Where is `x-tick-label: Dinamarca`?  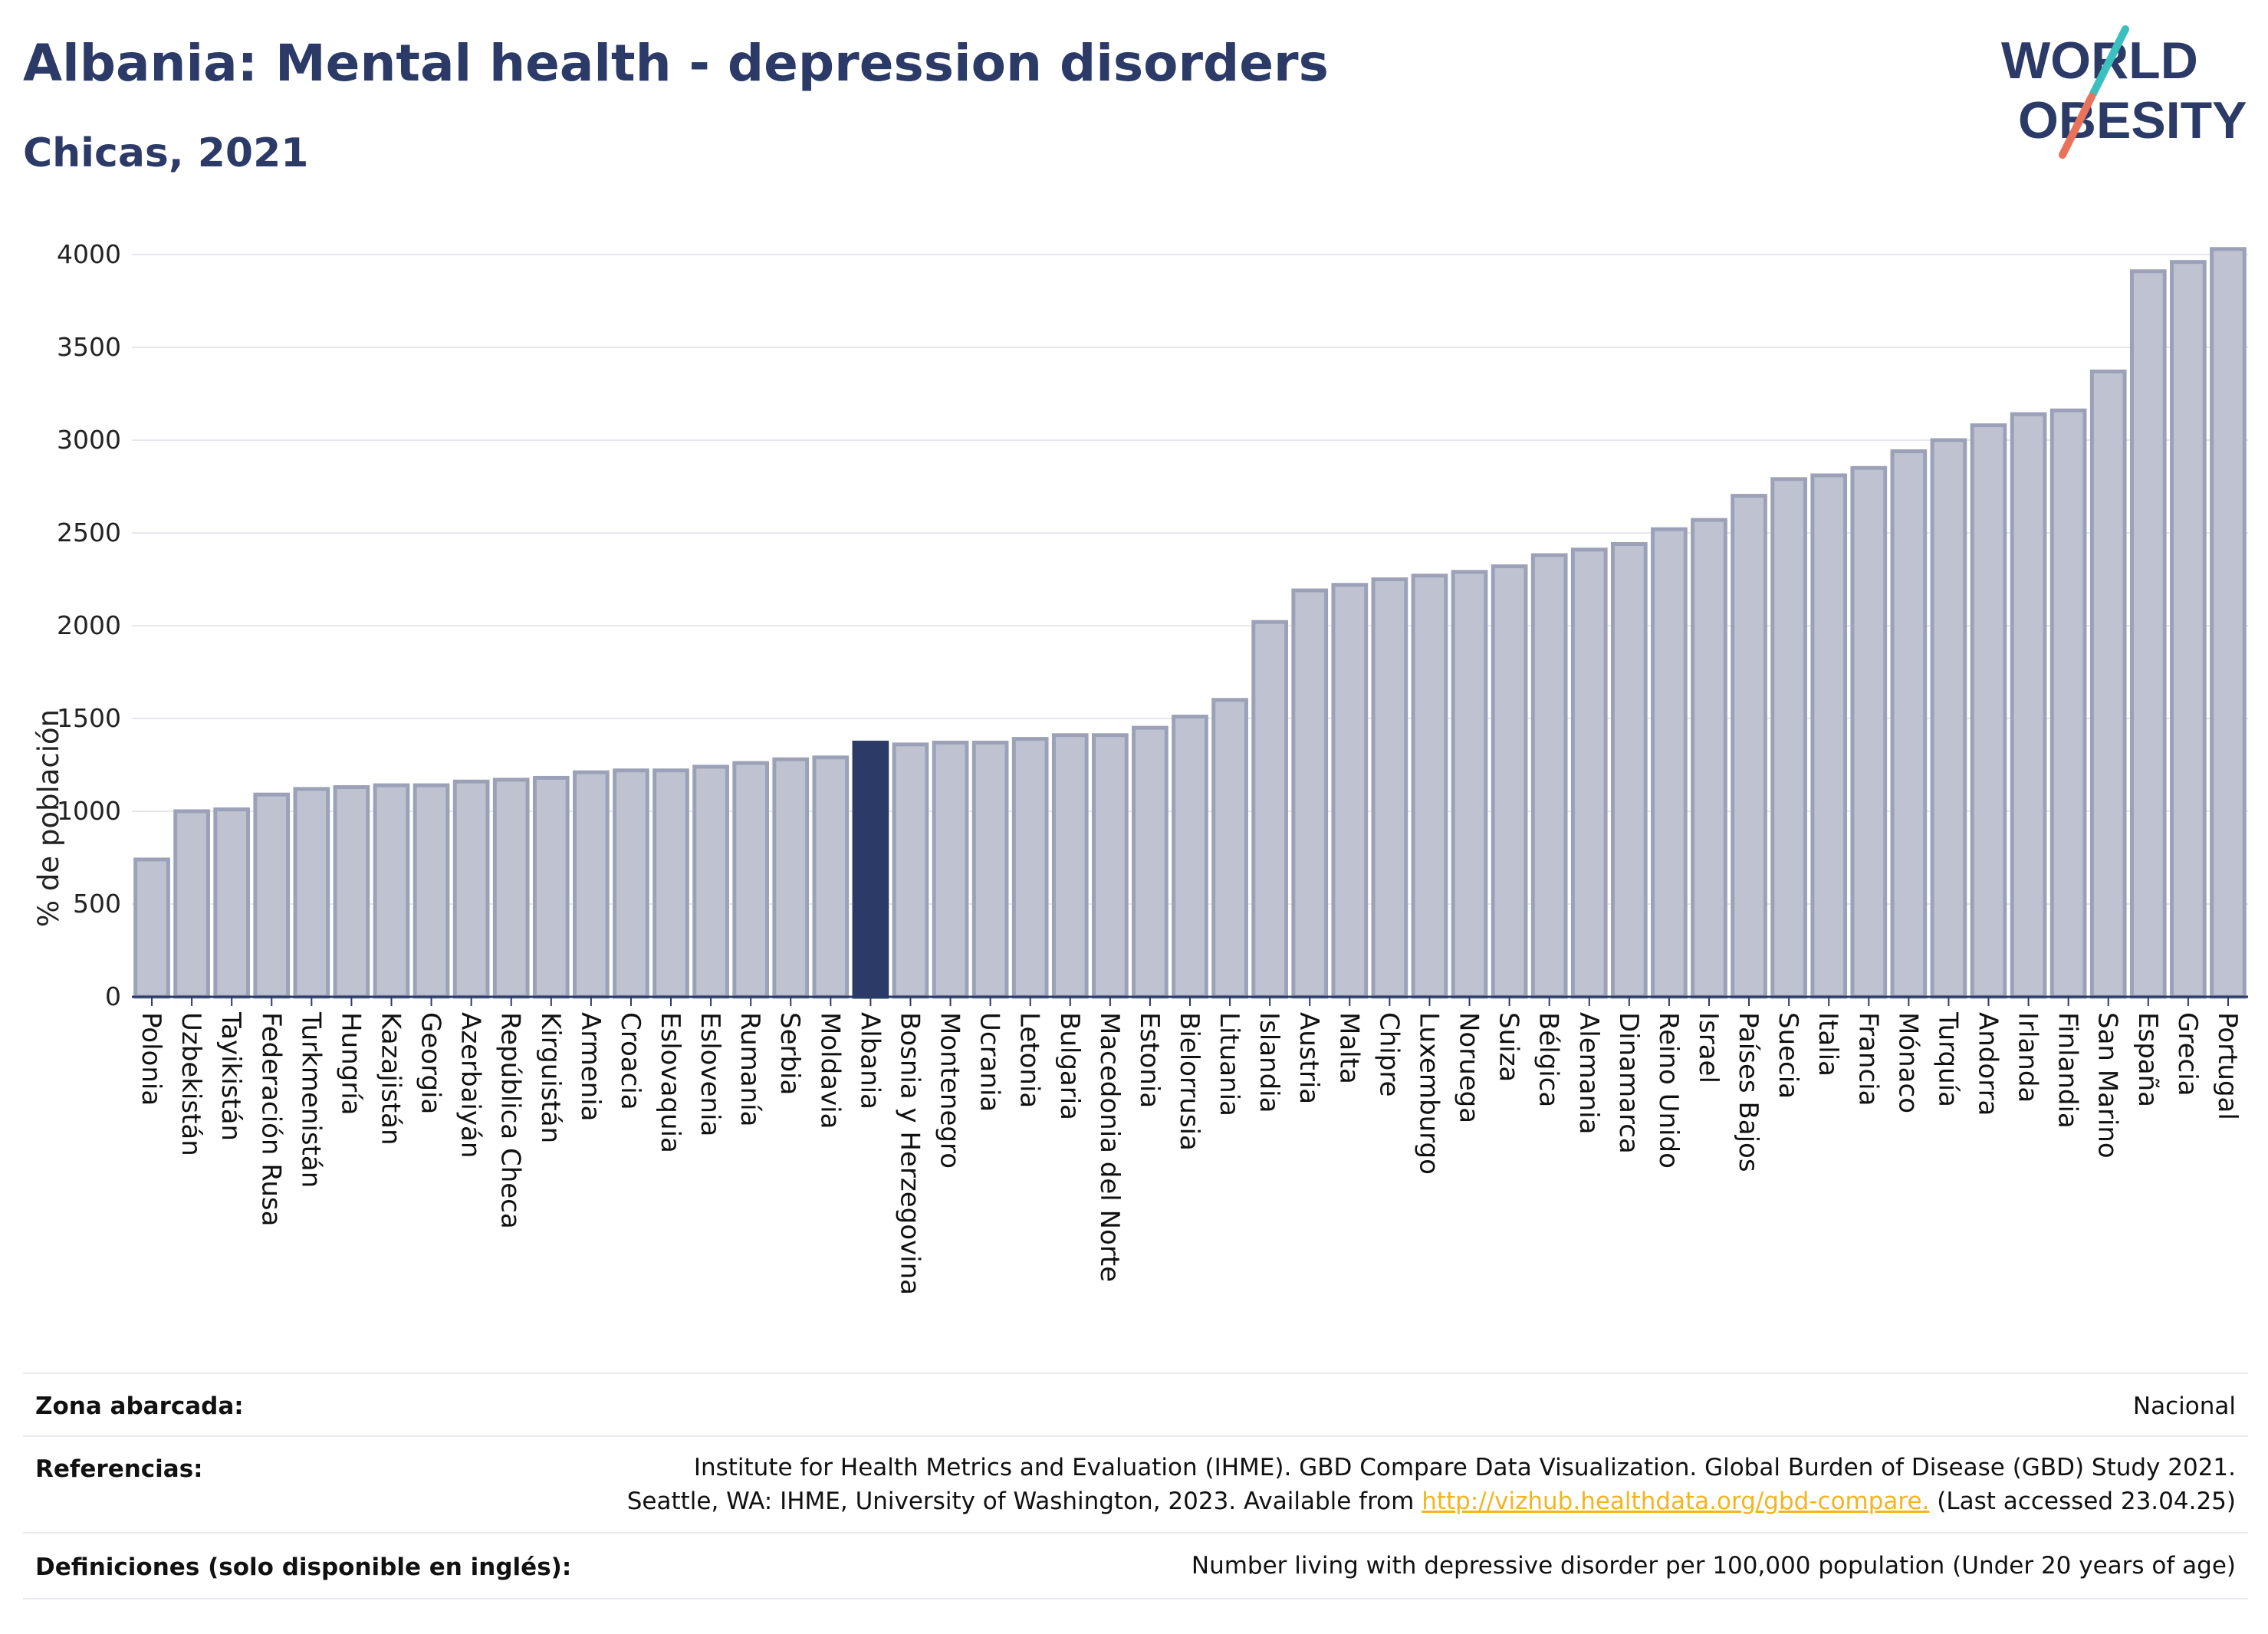 x-tick-label: Dinamarca is located at coordinates (1628, 1083).